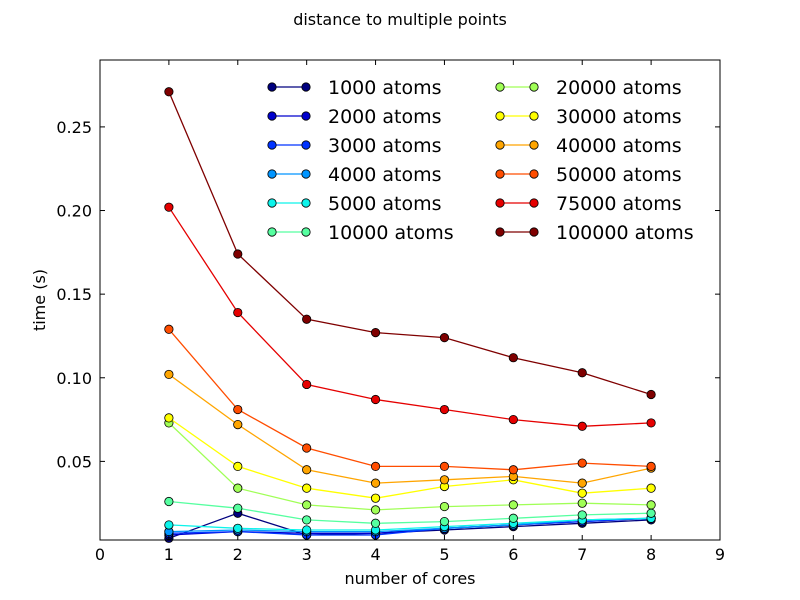  I want to click on x-tick-label: 5, so click(444, 554).